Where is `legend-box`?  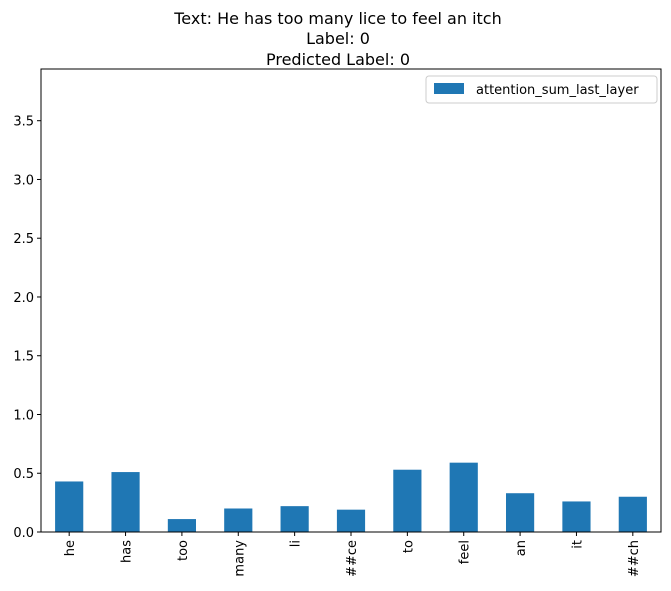
legend-box is located at coordinates (541, 89).